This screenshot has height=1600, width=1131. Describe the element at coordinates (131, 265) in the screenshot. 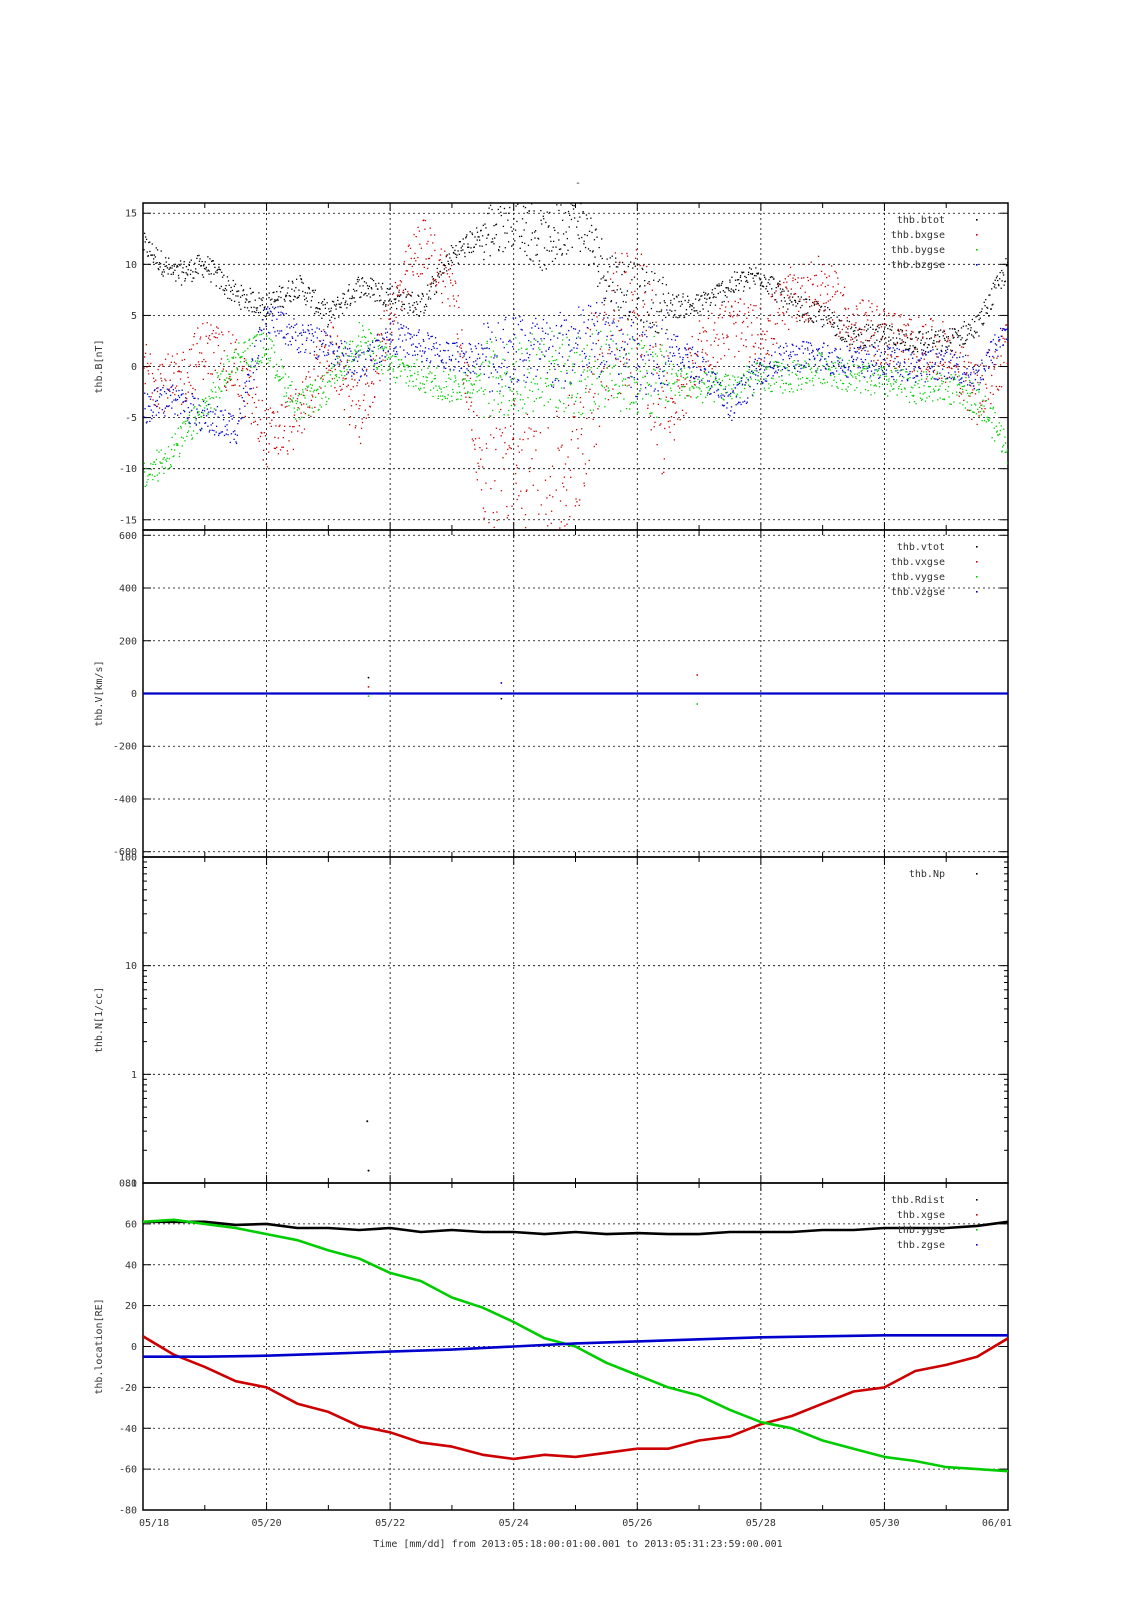

I see `y-tick-label: 10` at that location.